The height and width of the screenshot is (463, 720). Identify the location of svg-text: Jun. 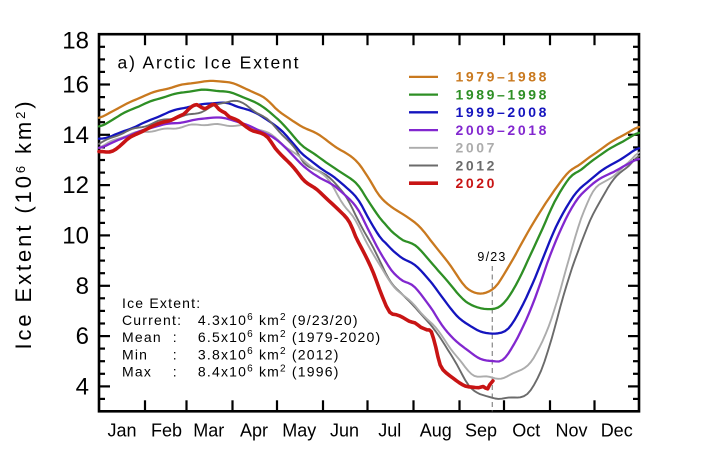
(344, 431).